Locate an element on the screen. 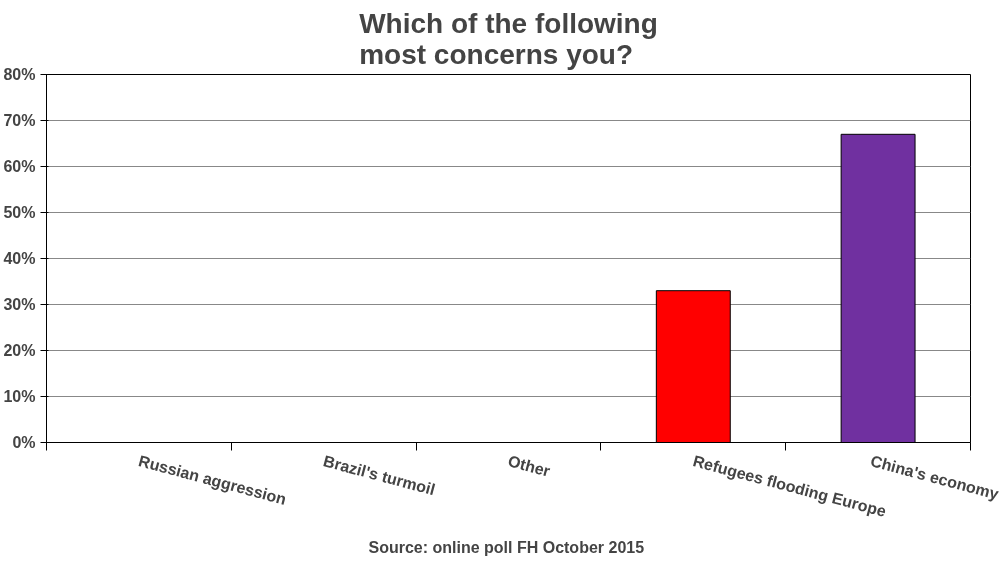 This screenshot has height=563, width=1003. y-tick-label: 0% is located at coordinates (24, 442).